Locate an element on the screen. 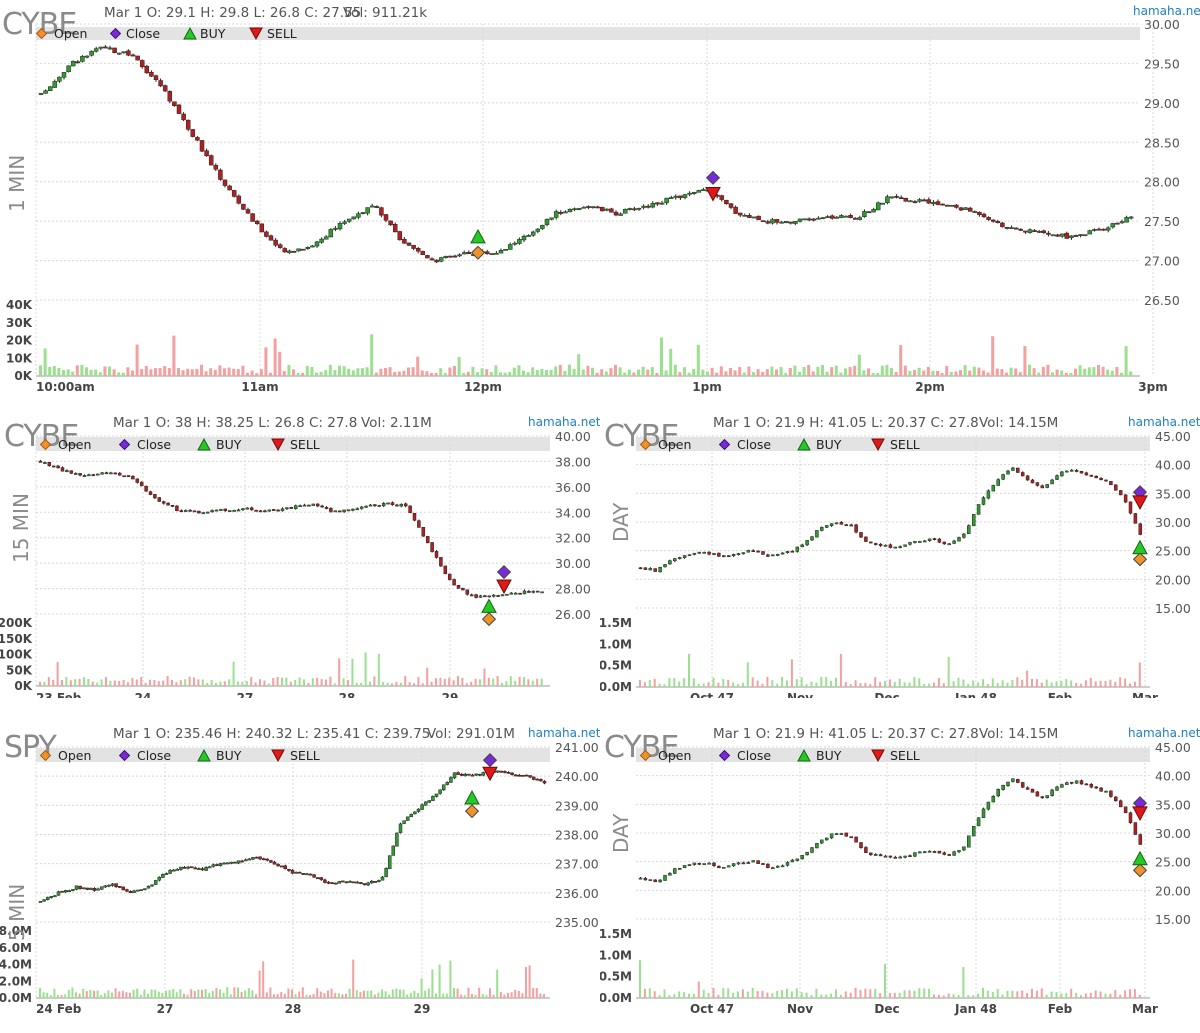 This screenshot has width=1200, height=1033. volume-tick-label: 40K is located at coordinates (19, 305).